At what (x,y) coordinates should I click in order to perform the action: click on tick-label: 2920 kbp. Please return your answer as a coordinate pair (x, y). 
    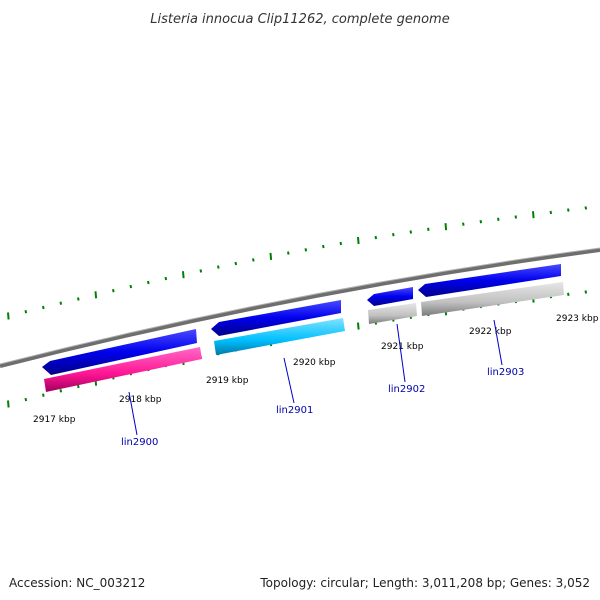
    Looking at the image, I should click on (314, 363).